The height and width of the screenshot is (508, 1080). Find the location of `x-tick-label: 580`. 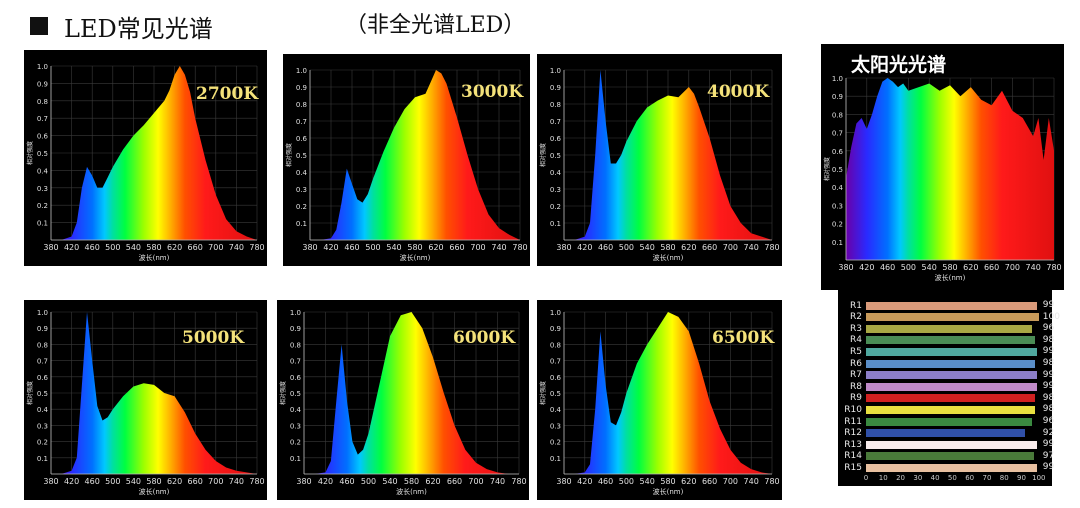

x-tick-label: 580 is located at coordinates (949, 267).